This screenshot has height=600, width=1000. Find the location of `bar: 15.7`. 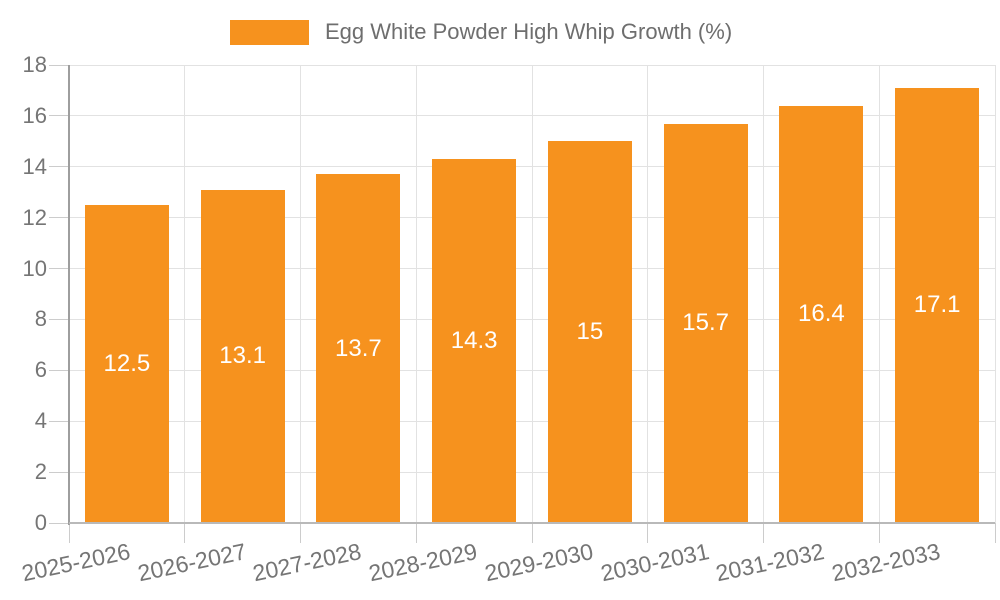

bar: 15.7 is located at coordinates (705, 323).